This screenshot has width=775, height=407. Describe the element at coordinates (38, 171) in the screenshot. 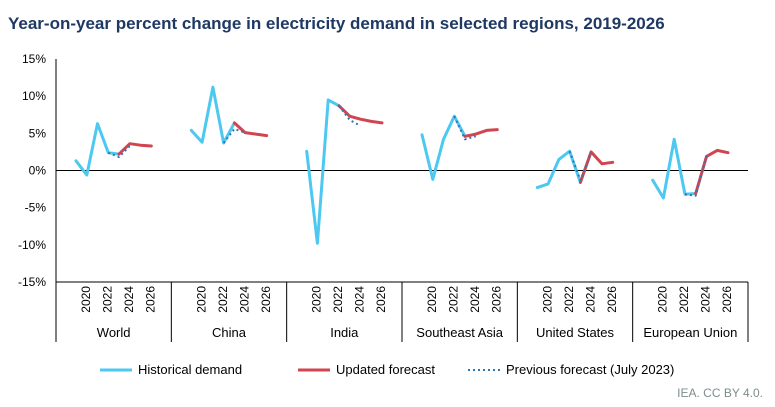

I see `y-tick-label: 0%` at that location.